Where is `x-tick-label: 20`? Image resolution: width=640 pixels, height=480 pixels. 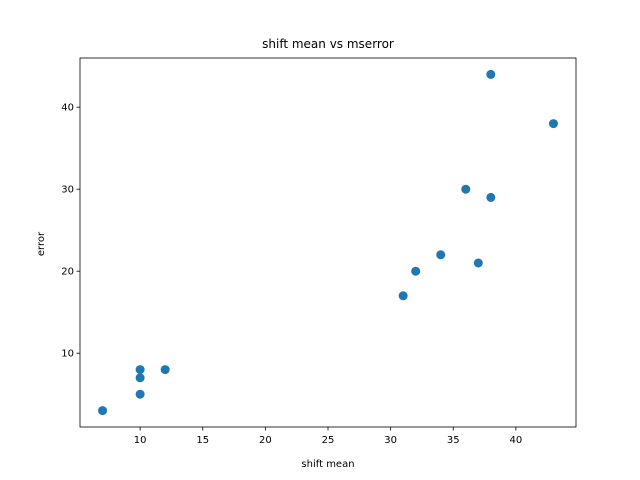 x-tick-label: 20 is located at coordinates (265, 440).